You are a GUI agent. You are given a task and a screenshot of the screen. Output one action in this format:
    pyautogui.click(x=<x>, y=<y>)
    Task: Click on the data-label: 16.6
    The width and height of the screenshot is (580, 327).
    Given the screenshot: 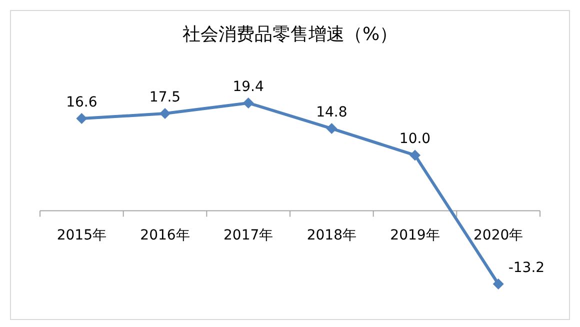 What is the action you would take?
    pyautogui.click(x=82, y=102)
    